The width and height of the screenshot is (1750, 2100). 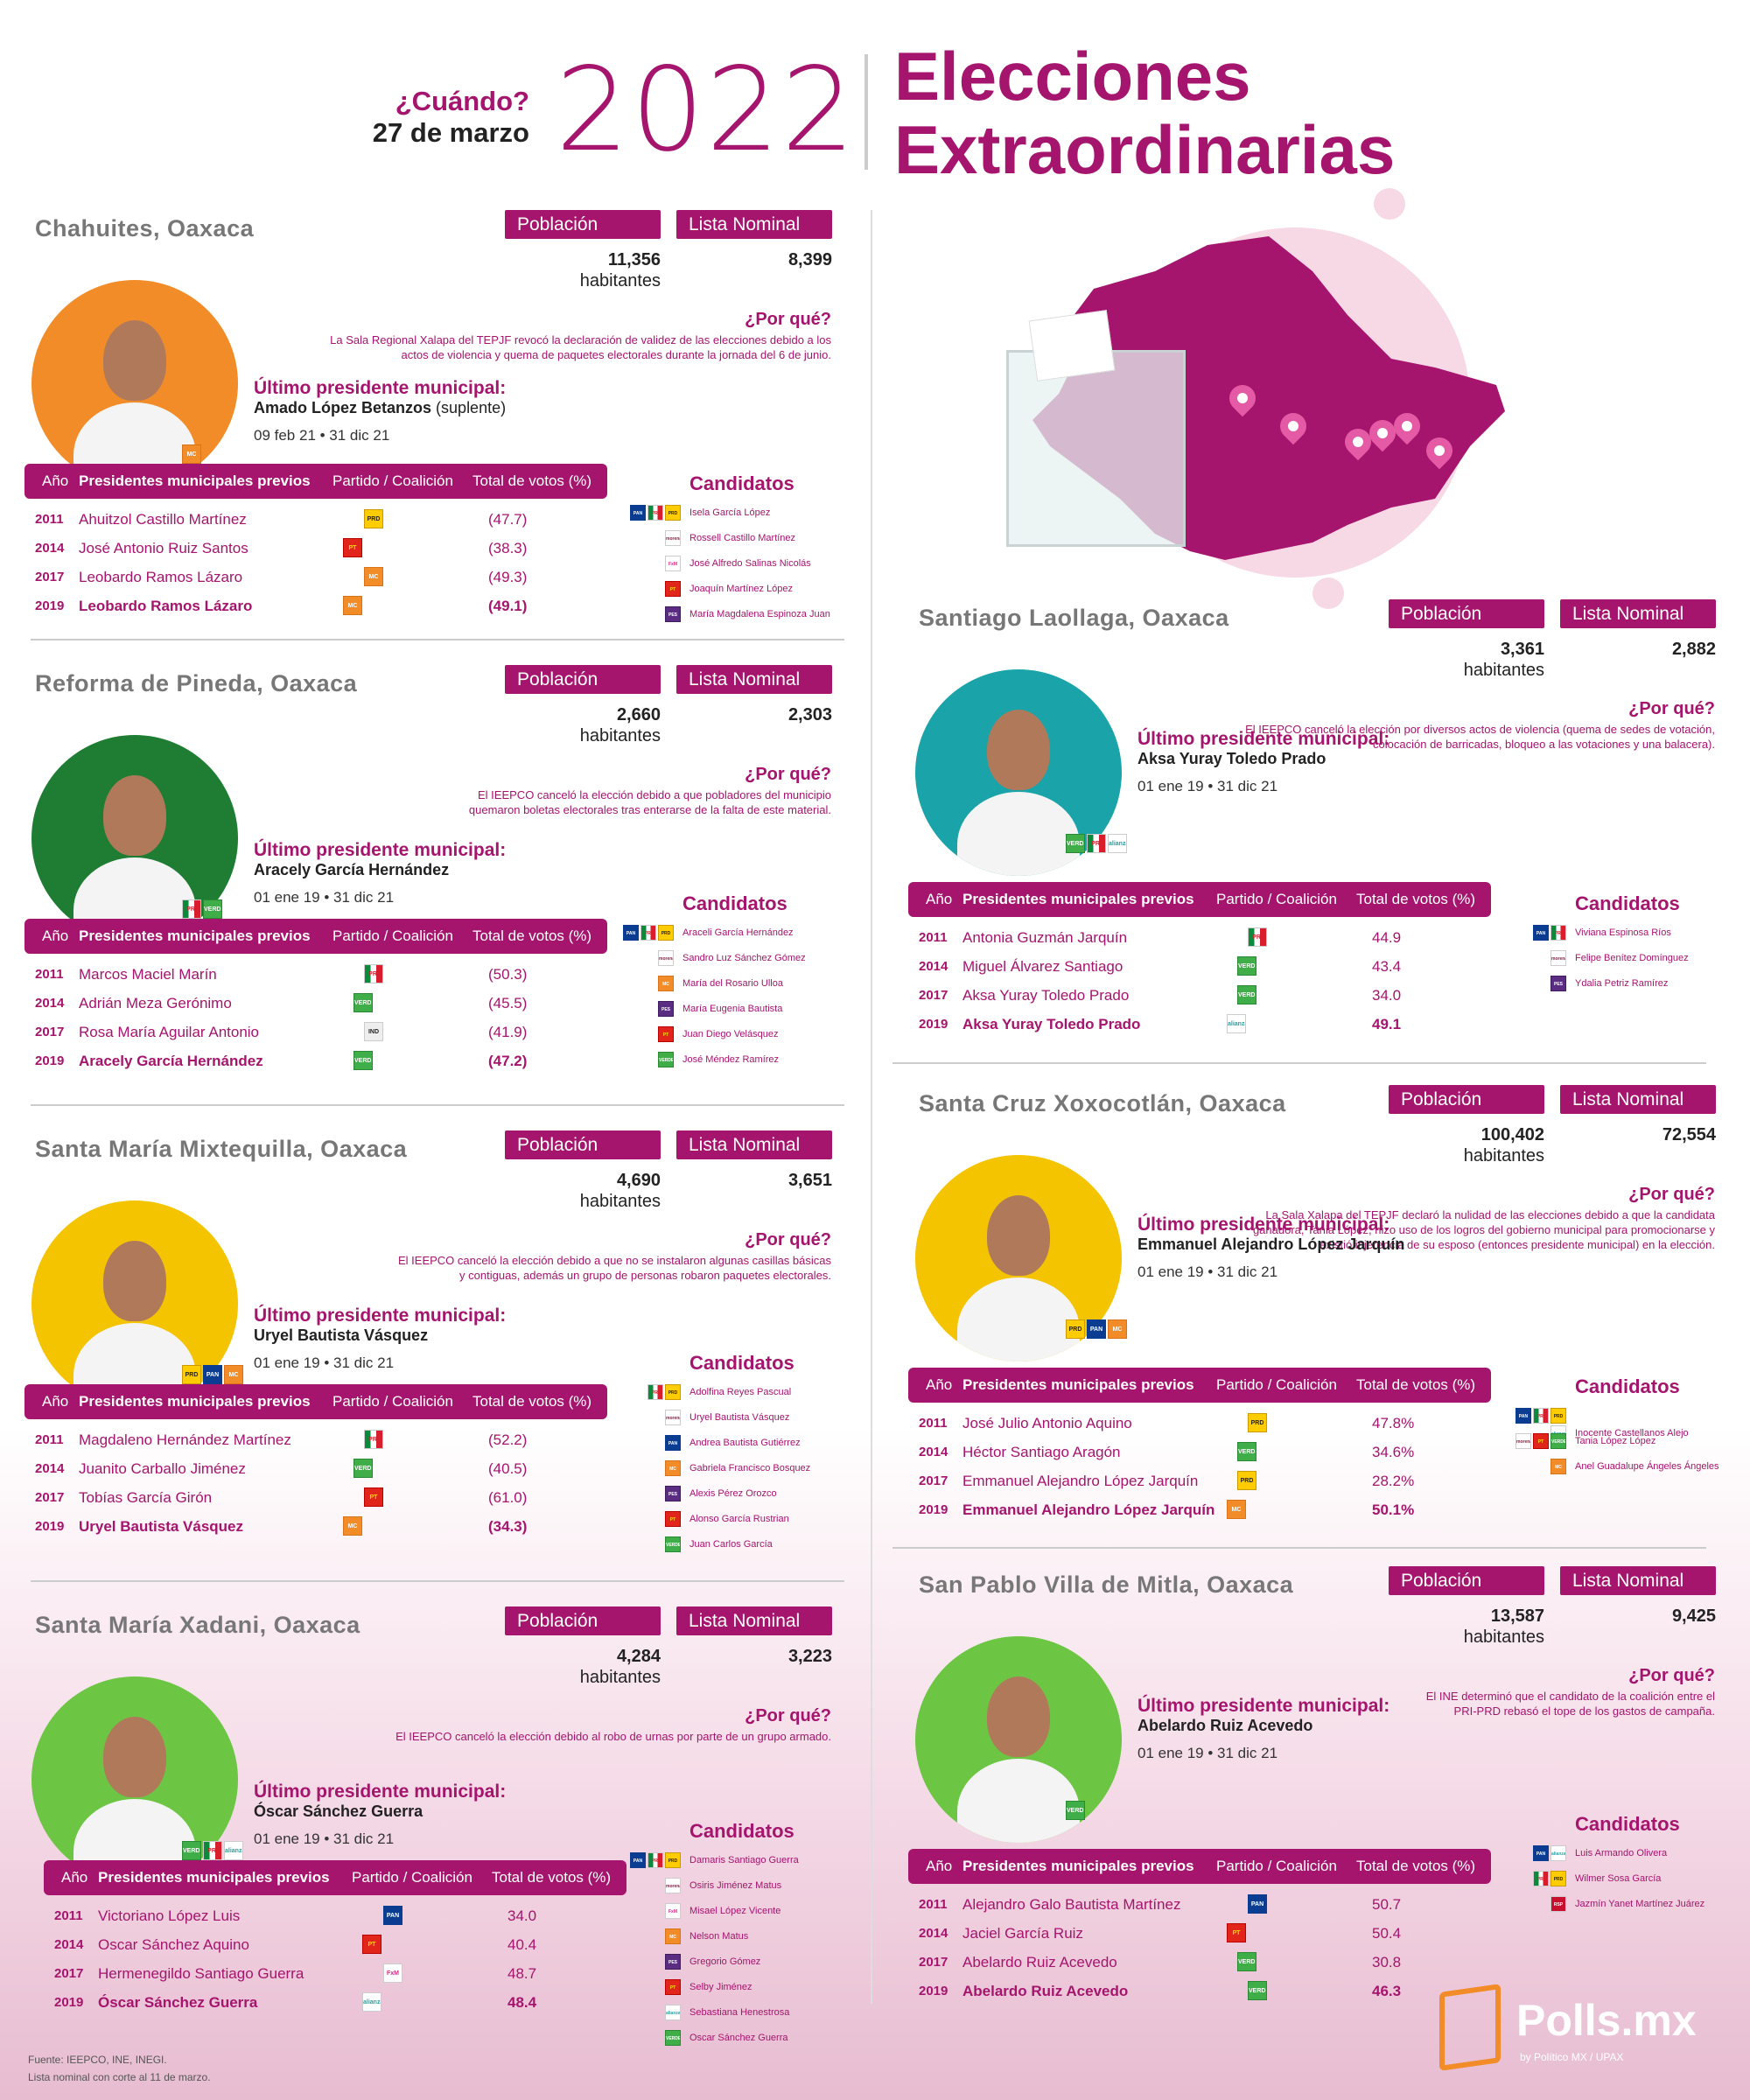 I want to click on candidate-item: FxM José Alfredo Salinas Nicolás, so click(x=733, y=564).